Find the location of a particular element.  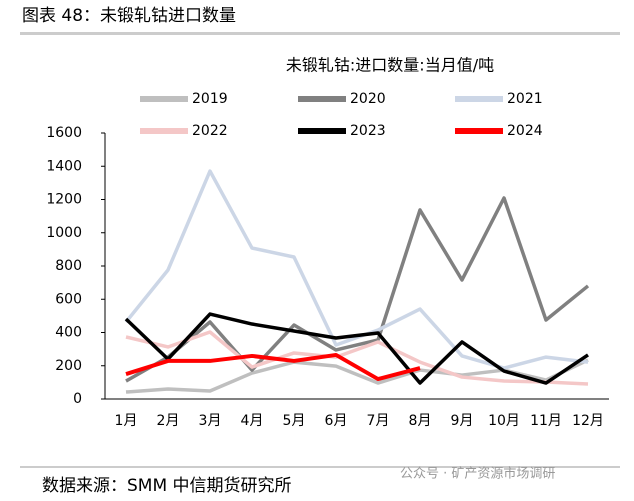

y-tick-label: 1000 is located at coordinates (64, 233).